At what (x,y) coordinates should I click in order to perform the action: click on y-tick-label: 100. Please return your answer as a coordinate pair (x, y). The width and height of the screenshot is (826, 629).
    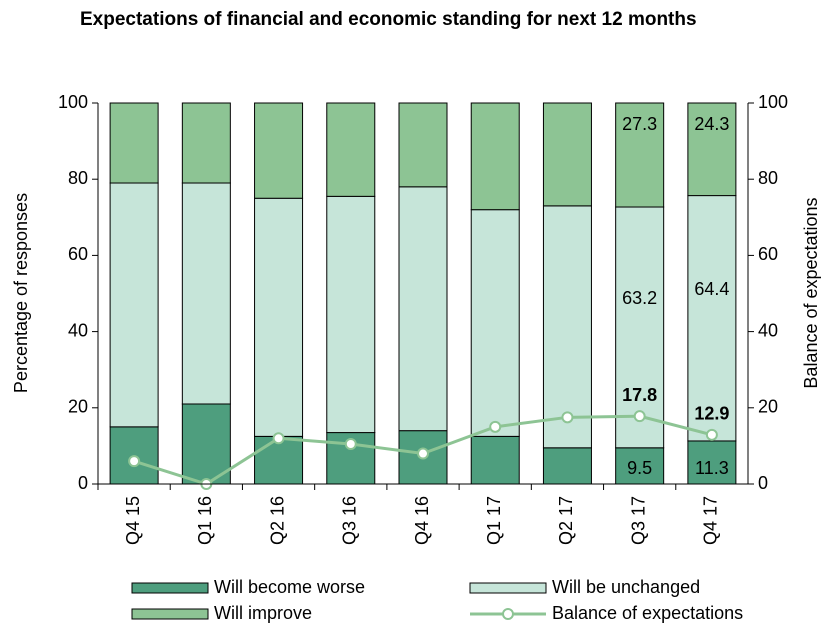
    Looking at the image, I should click on (73, 102).